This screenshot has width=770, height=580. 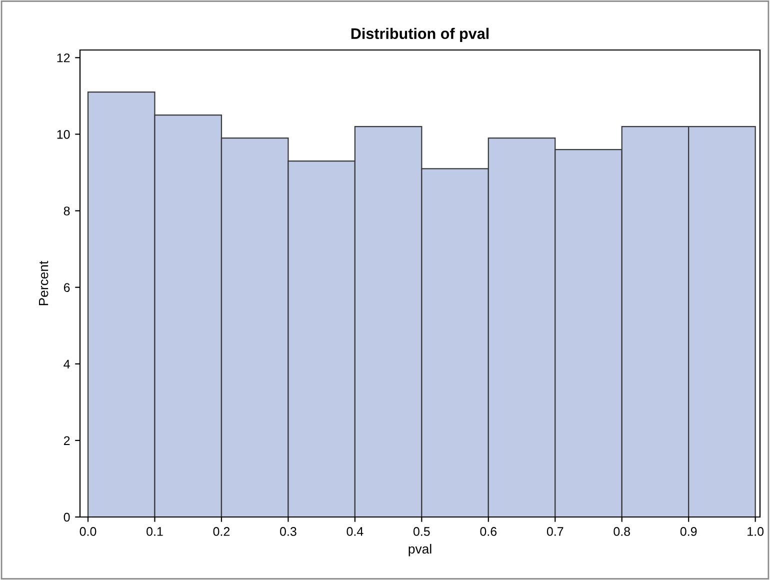 What do you see at coordinates (756, 531) in the screenshot?
I see `x-tick-label: 1.0` at bounding box center [756, 531].